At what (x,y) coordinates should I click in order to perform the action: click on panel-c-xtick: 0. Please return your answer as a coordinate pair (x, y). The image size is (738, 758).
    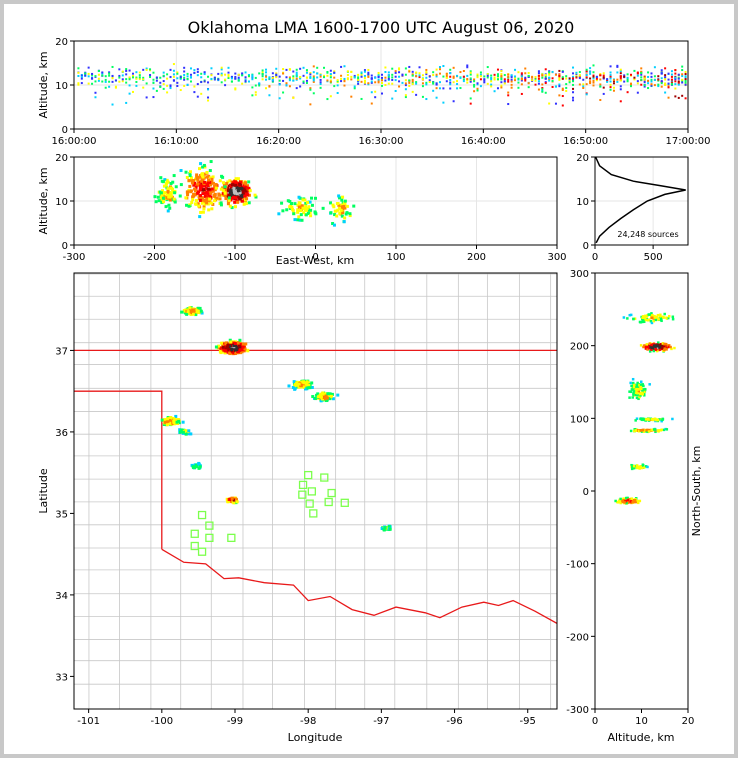
    Looking at the image, I should click on (595, 257).